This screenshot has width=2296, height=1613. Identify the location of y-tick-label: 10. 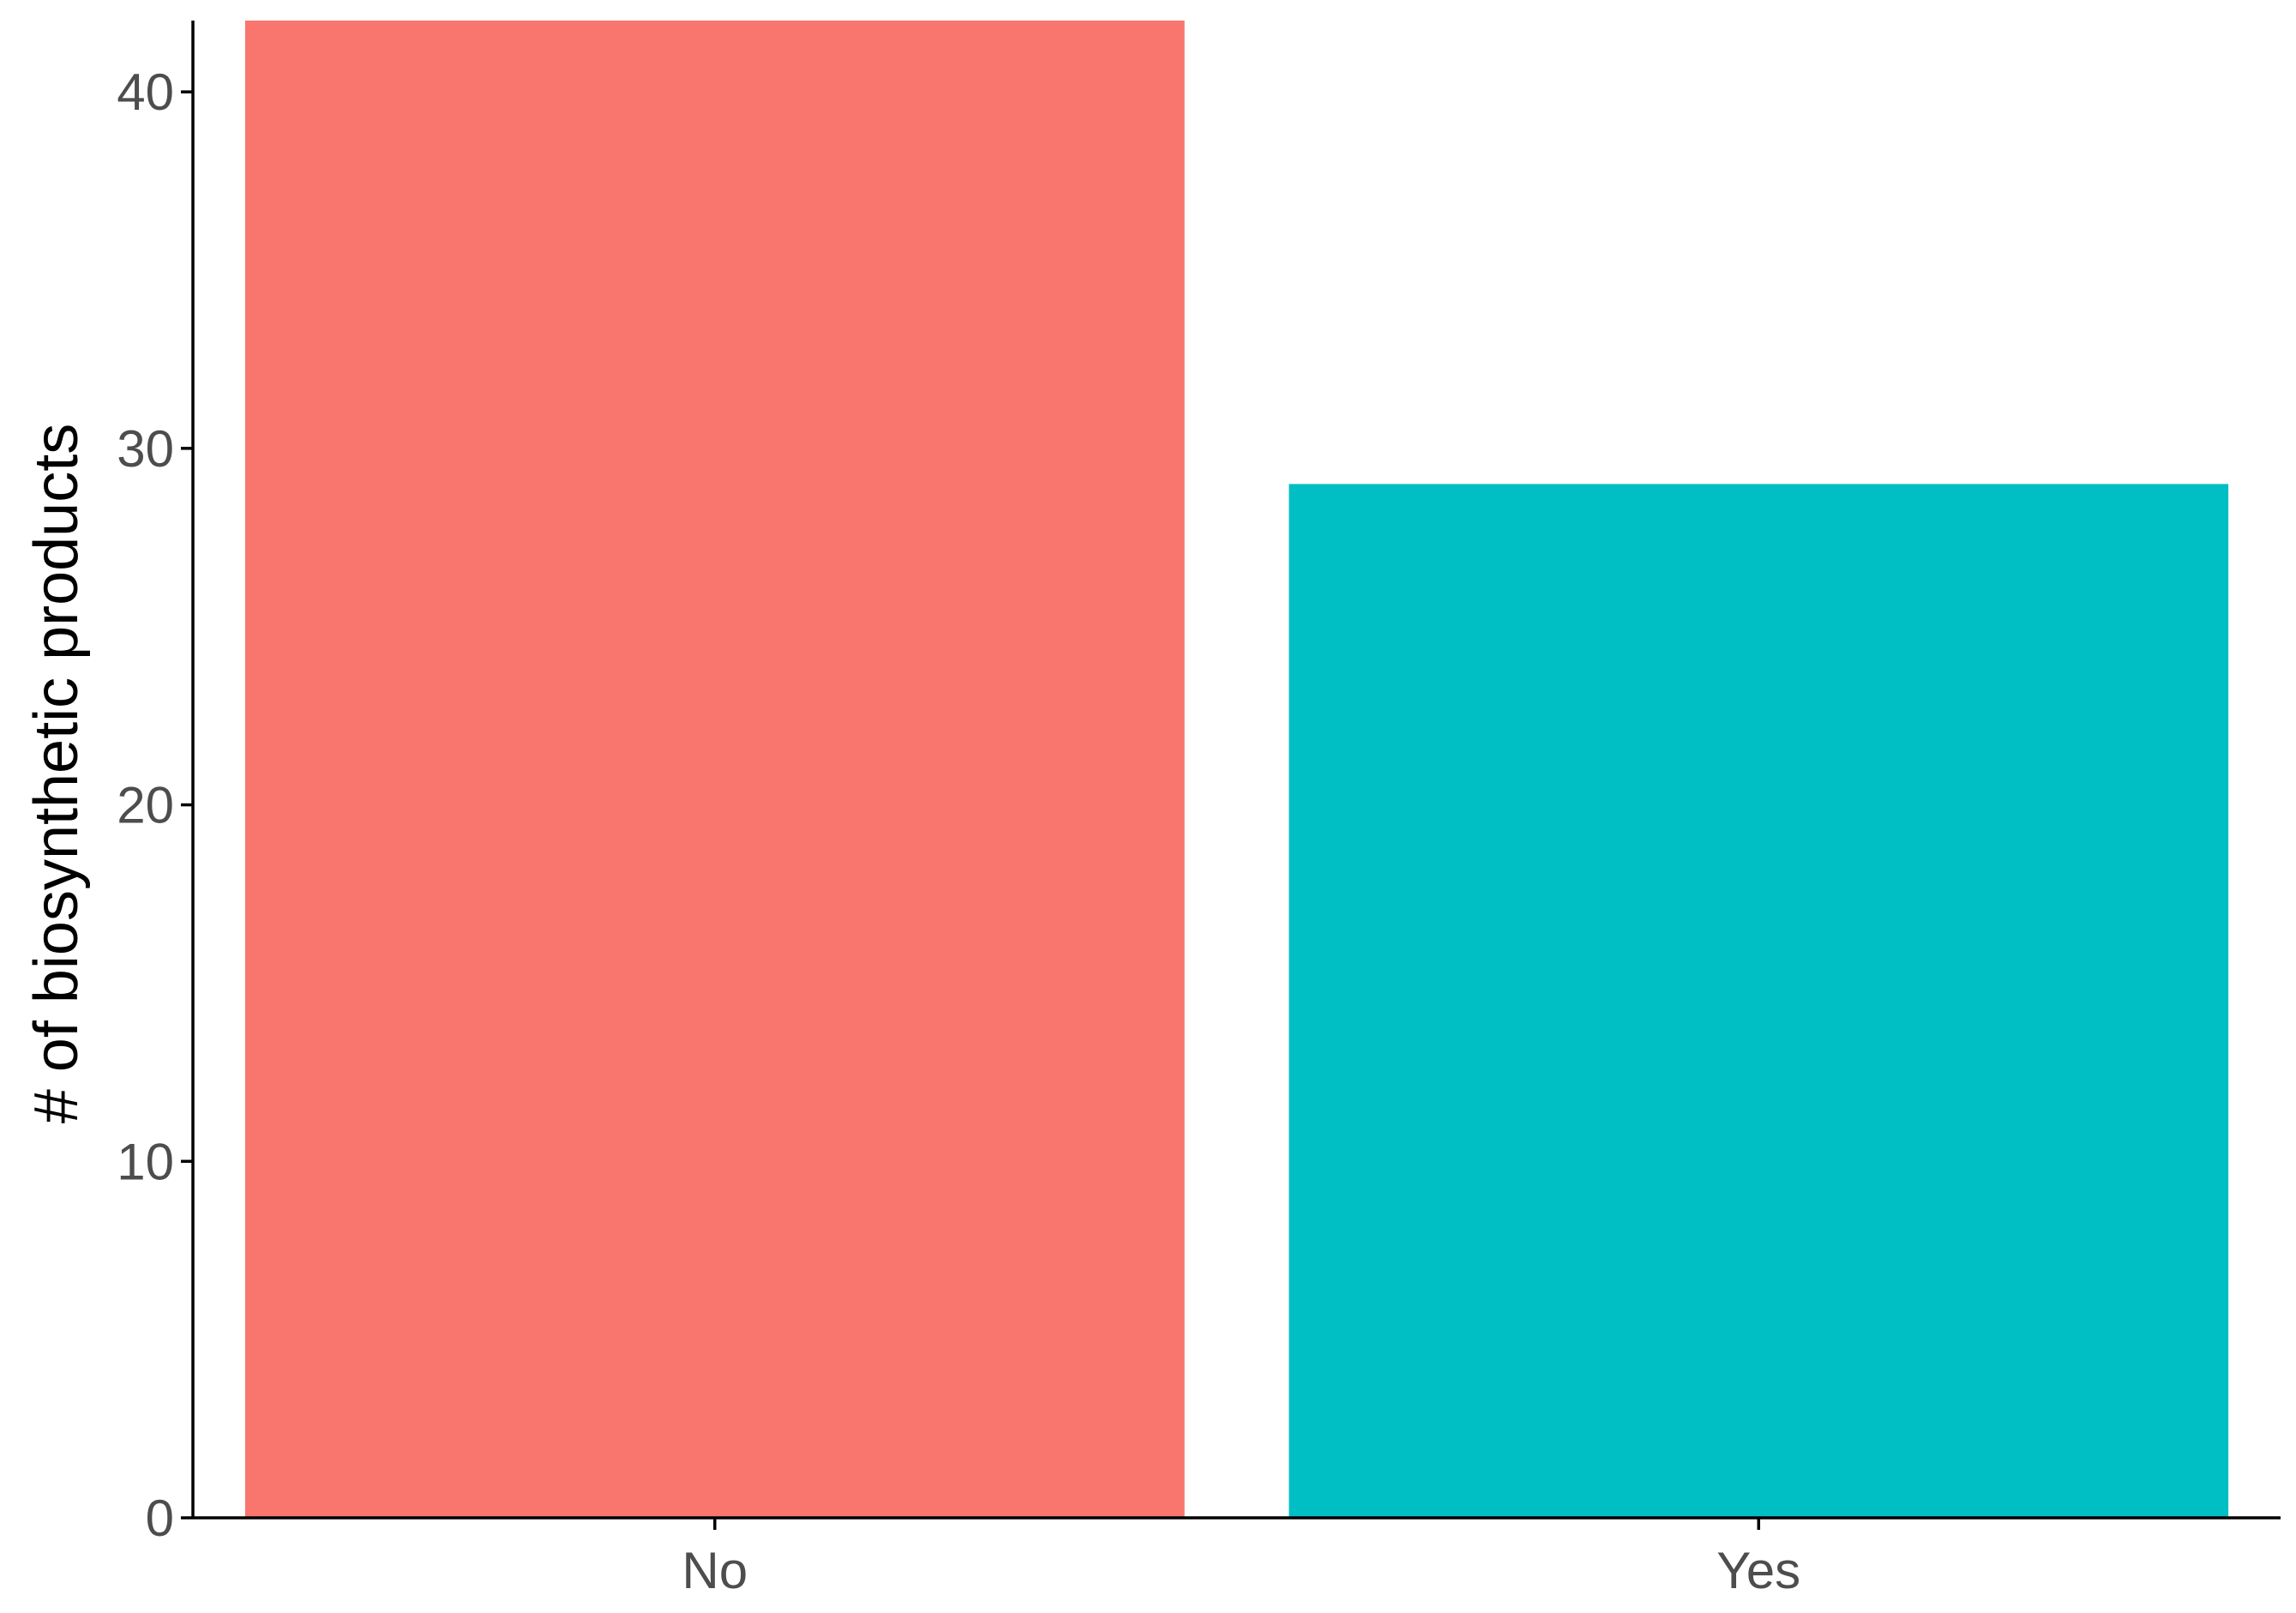
(145, 1161).